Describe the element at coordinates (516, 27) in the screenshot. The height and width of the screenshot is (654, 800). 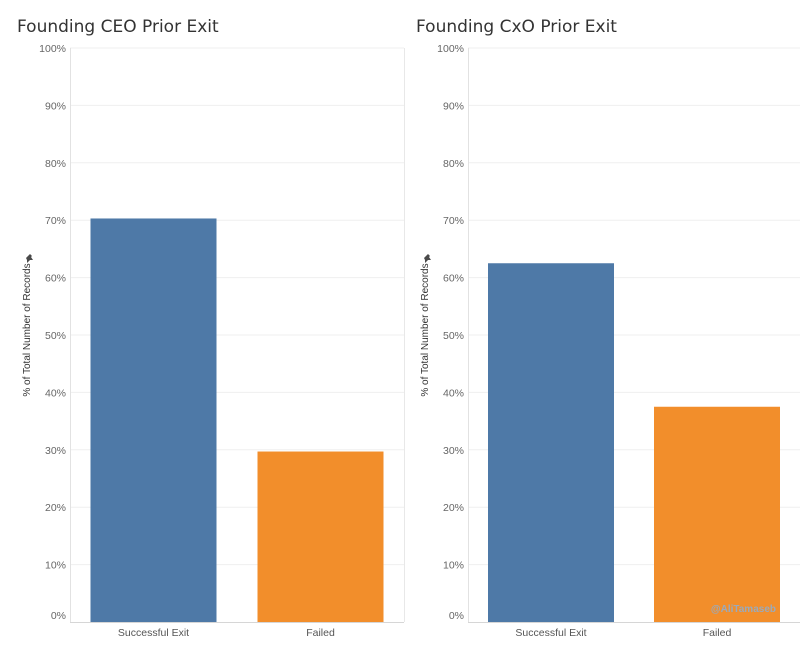
I see `chart-title-cxo: Founding CxO Prior Exit` at that location.